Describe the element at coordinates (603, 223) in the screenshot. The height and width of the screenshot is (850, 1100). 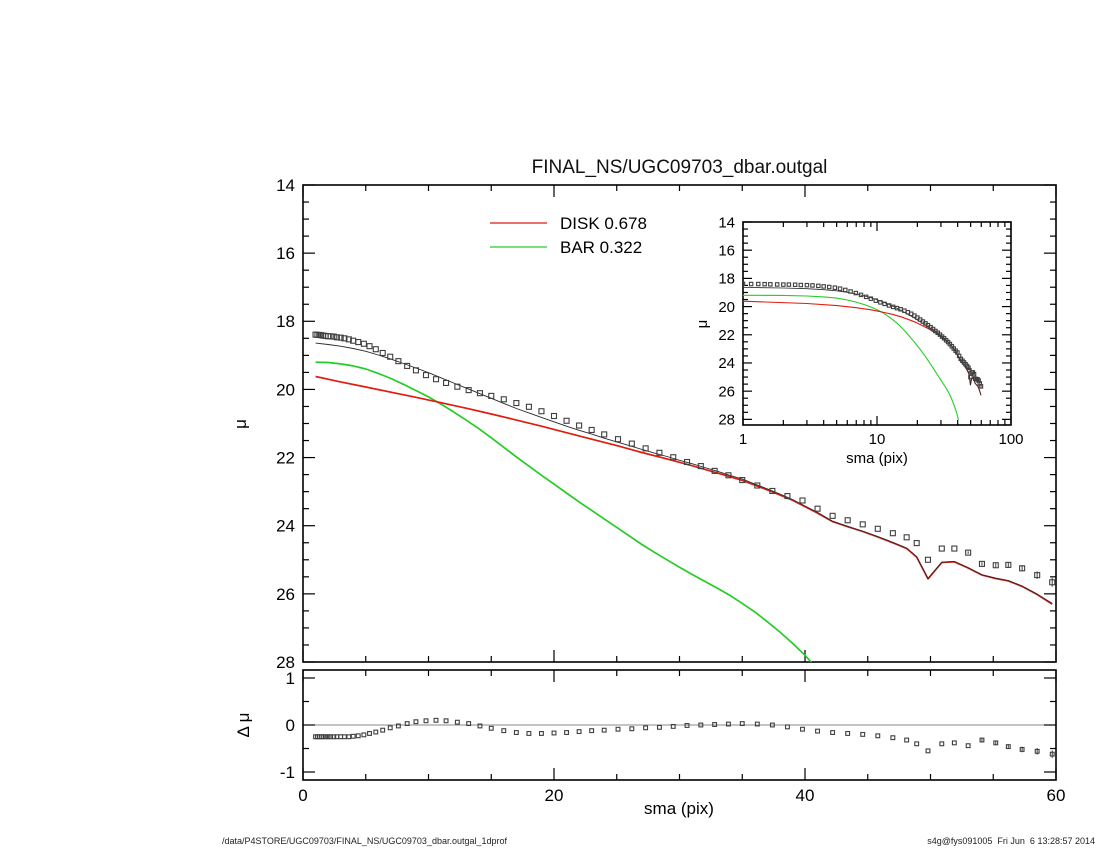
I see `legend-disk-label: DISK 0.678` at that location.